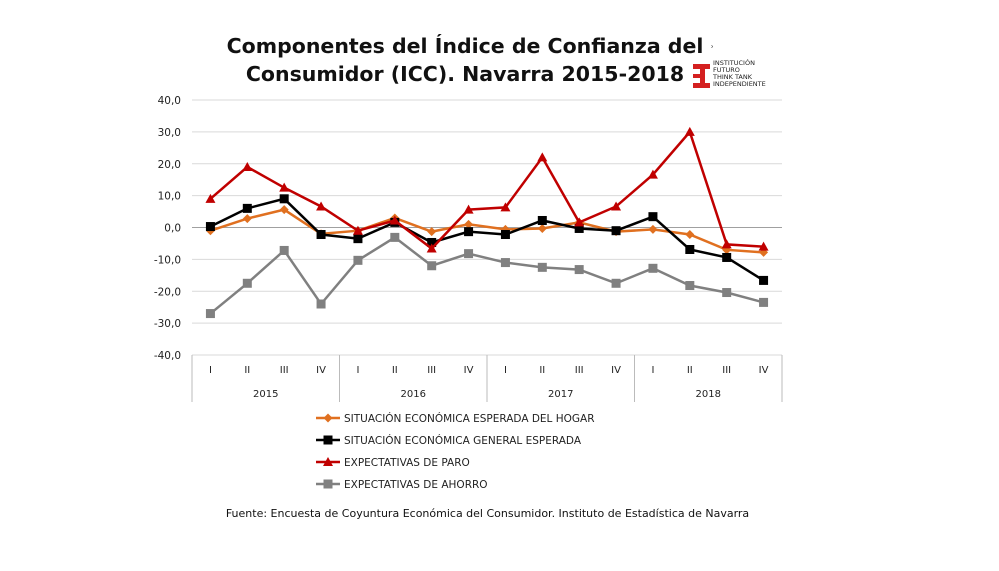 This screenshot has height=571, width=999. What do you see at coordinates (169, 133) in the screenshot?
I see `y-tick-label: 30,0` at bounding box center [169, 133].